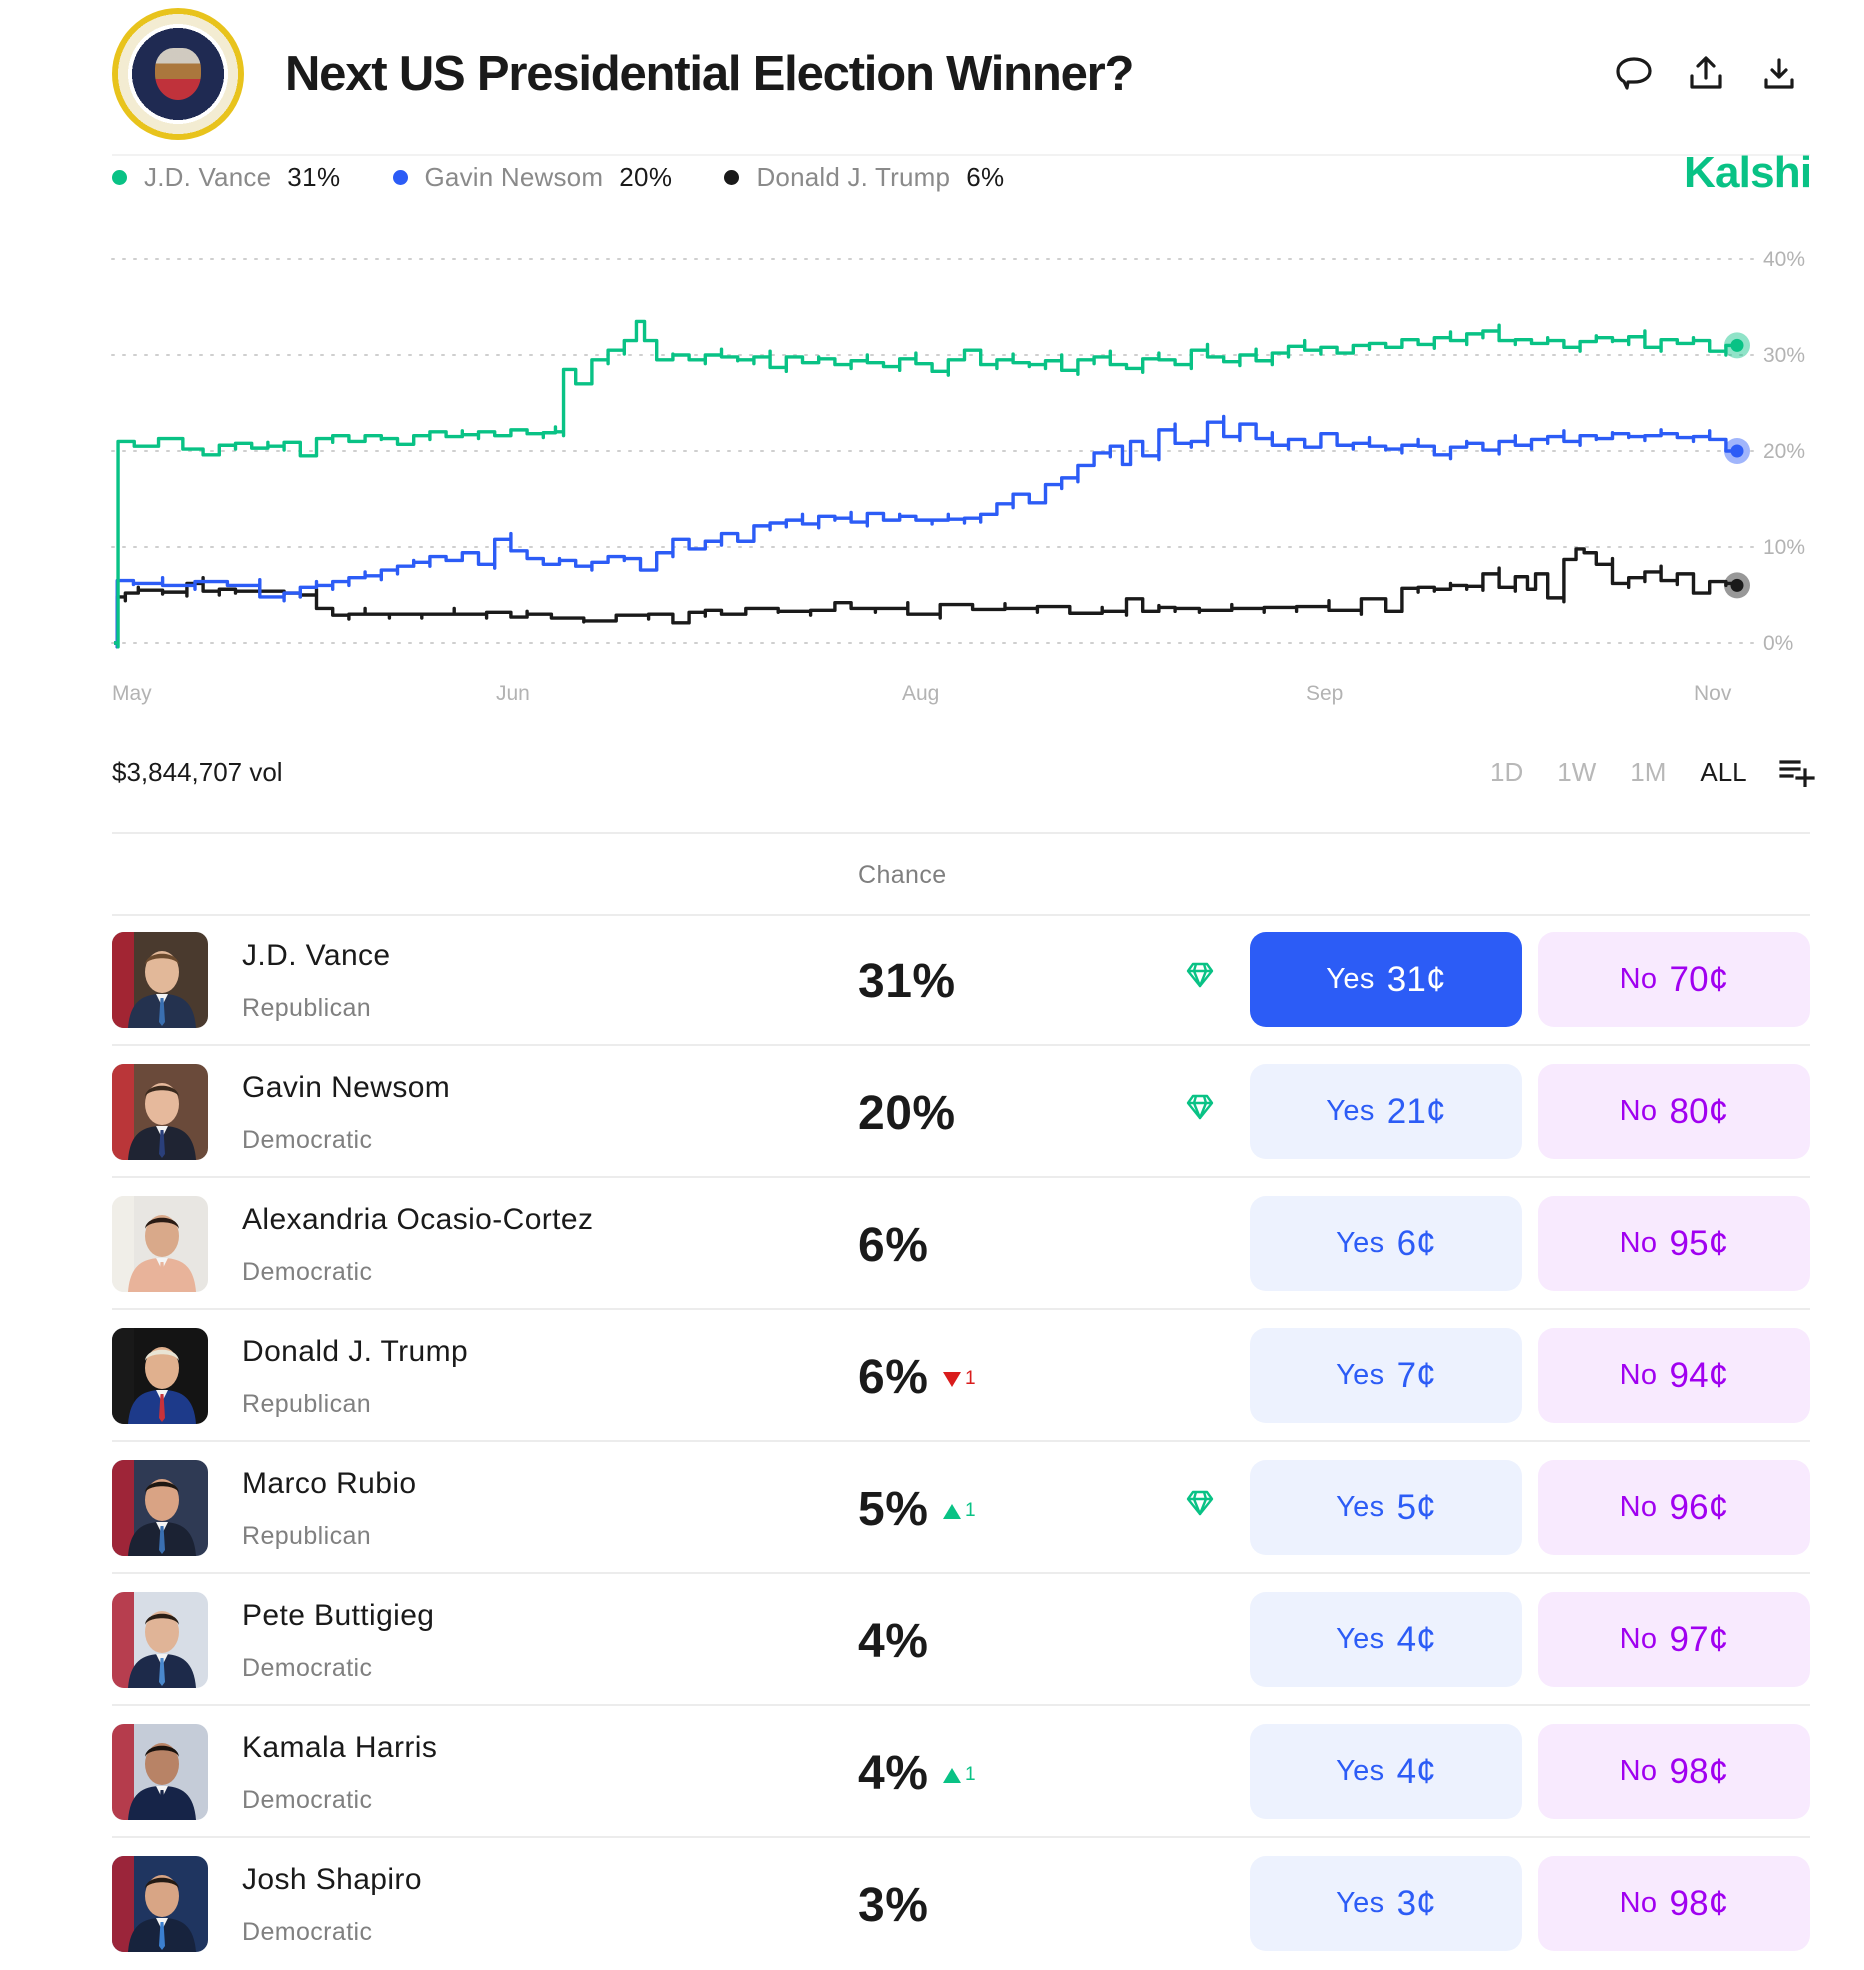 The height and width of the screenshot is (1970, 1864). Describe the element at coordinates (1674, 1243) in the screenshot. I see `buy-no-button: No 95¢` at that location.